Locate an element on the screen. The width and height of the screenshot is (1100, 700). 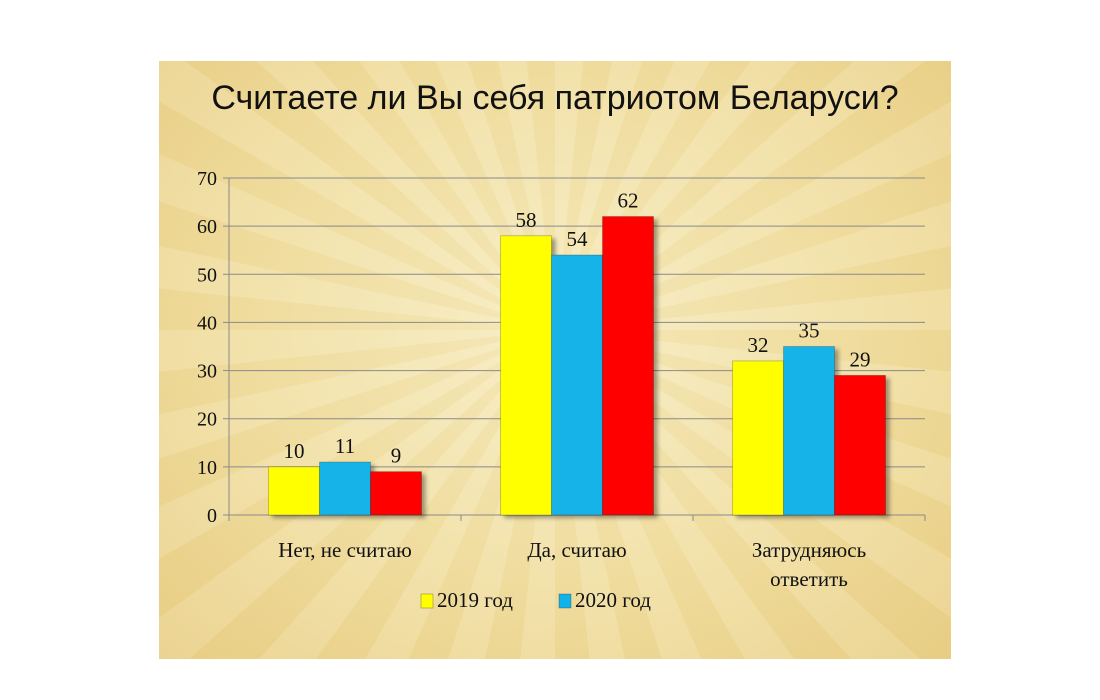
data-label: 35 is located at coordinates (809, 331).